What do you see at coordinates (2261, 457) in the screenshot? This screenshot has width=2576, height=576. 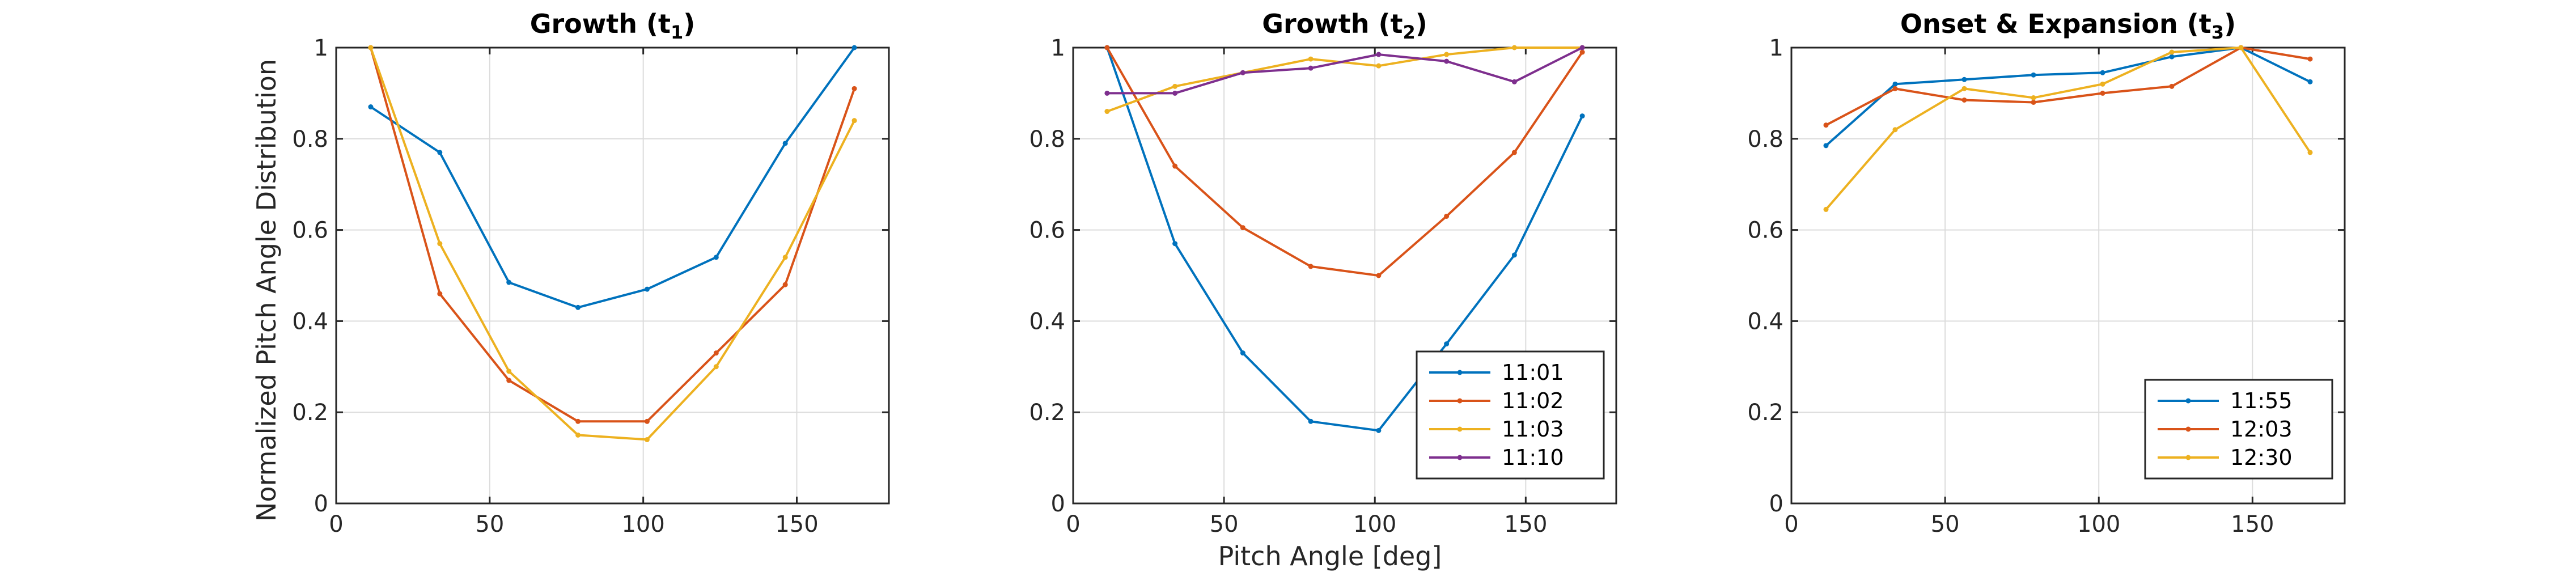 I see `legend-label: 12:30` at bounding box center [2261, 457].